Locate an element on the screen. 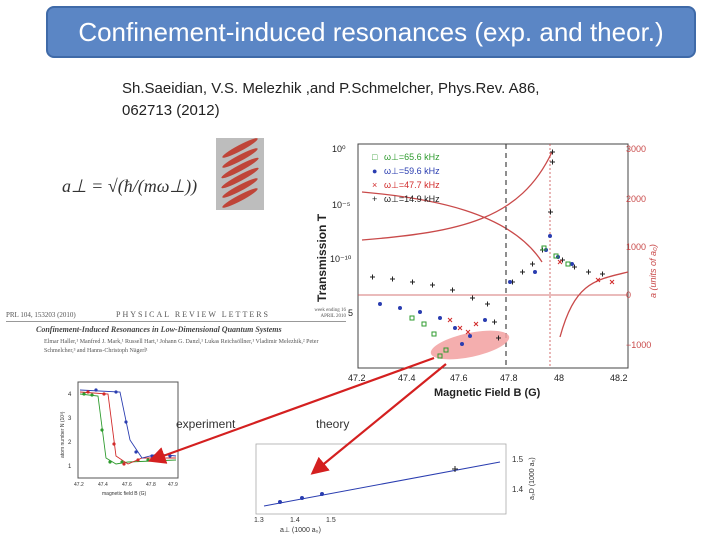 The image size is (720, 540). x-tick: 47.6 is located at coordinates (459, 378).